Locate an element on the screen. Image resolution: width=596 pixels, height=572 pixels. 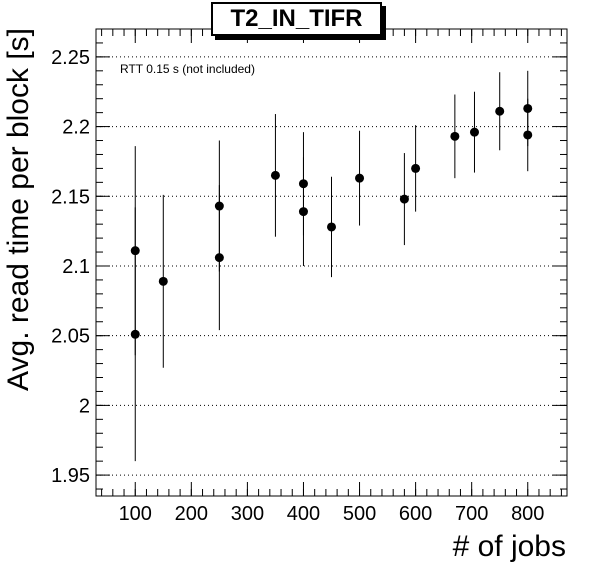
x-tick-label: 200 is located at coordinates (191, 514).